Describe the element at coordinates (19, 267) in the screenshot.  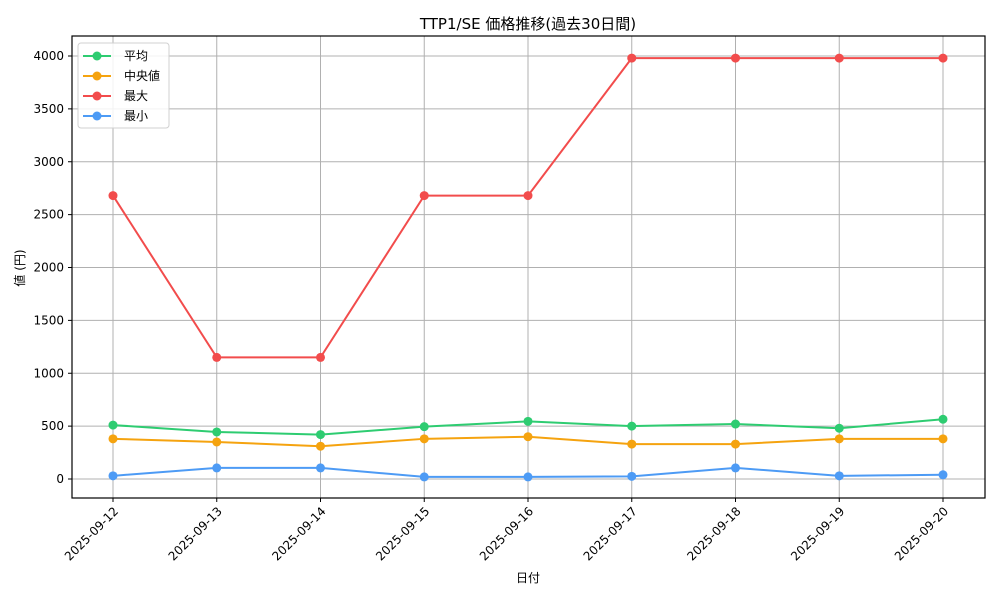
I see `y-axis-label: 値 (円)` at that location.